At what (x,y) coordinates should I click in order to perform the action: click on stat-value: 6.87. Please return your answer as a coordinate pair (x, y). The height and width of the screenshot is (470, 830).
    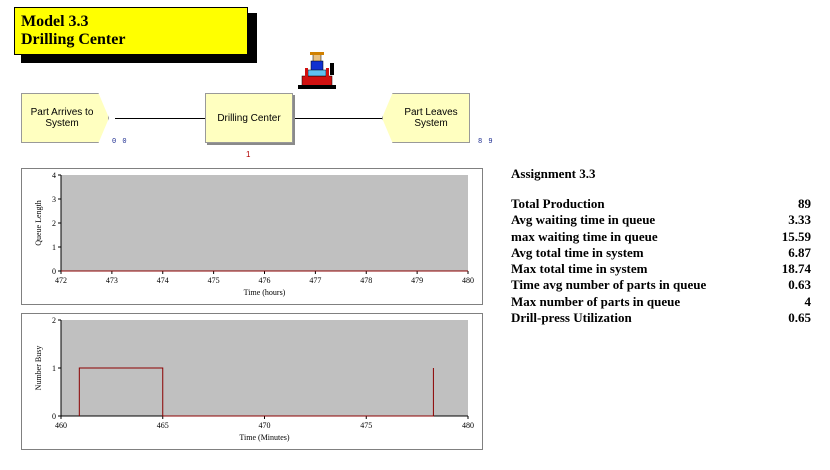
    Looking at the image, I should click on (799, 252).